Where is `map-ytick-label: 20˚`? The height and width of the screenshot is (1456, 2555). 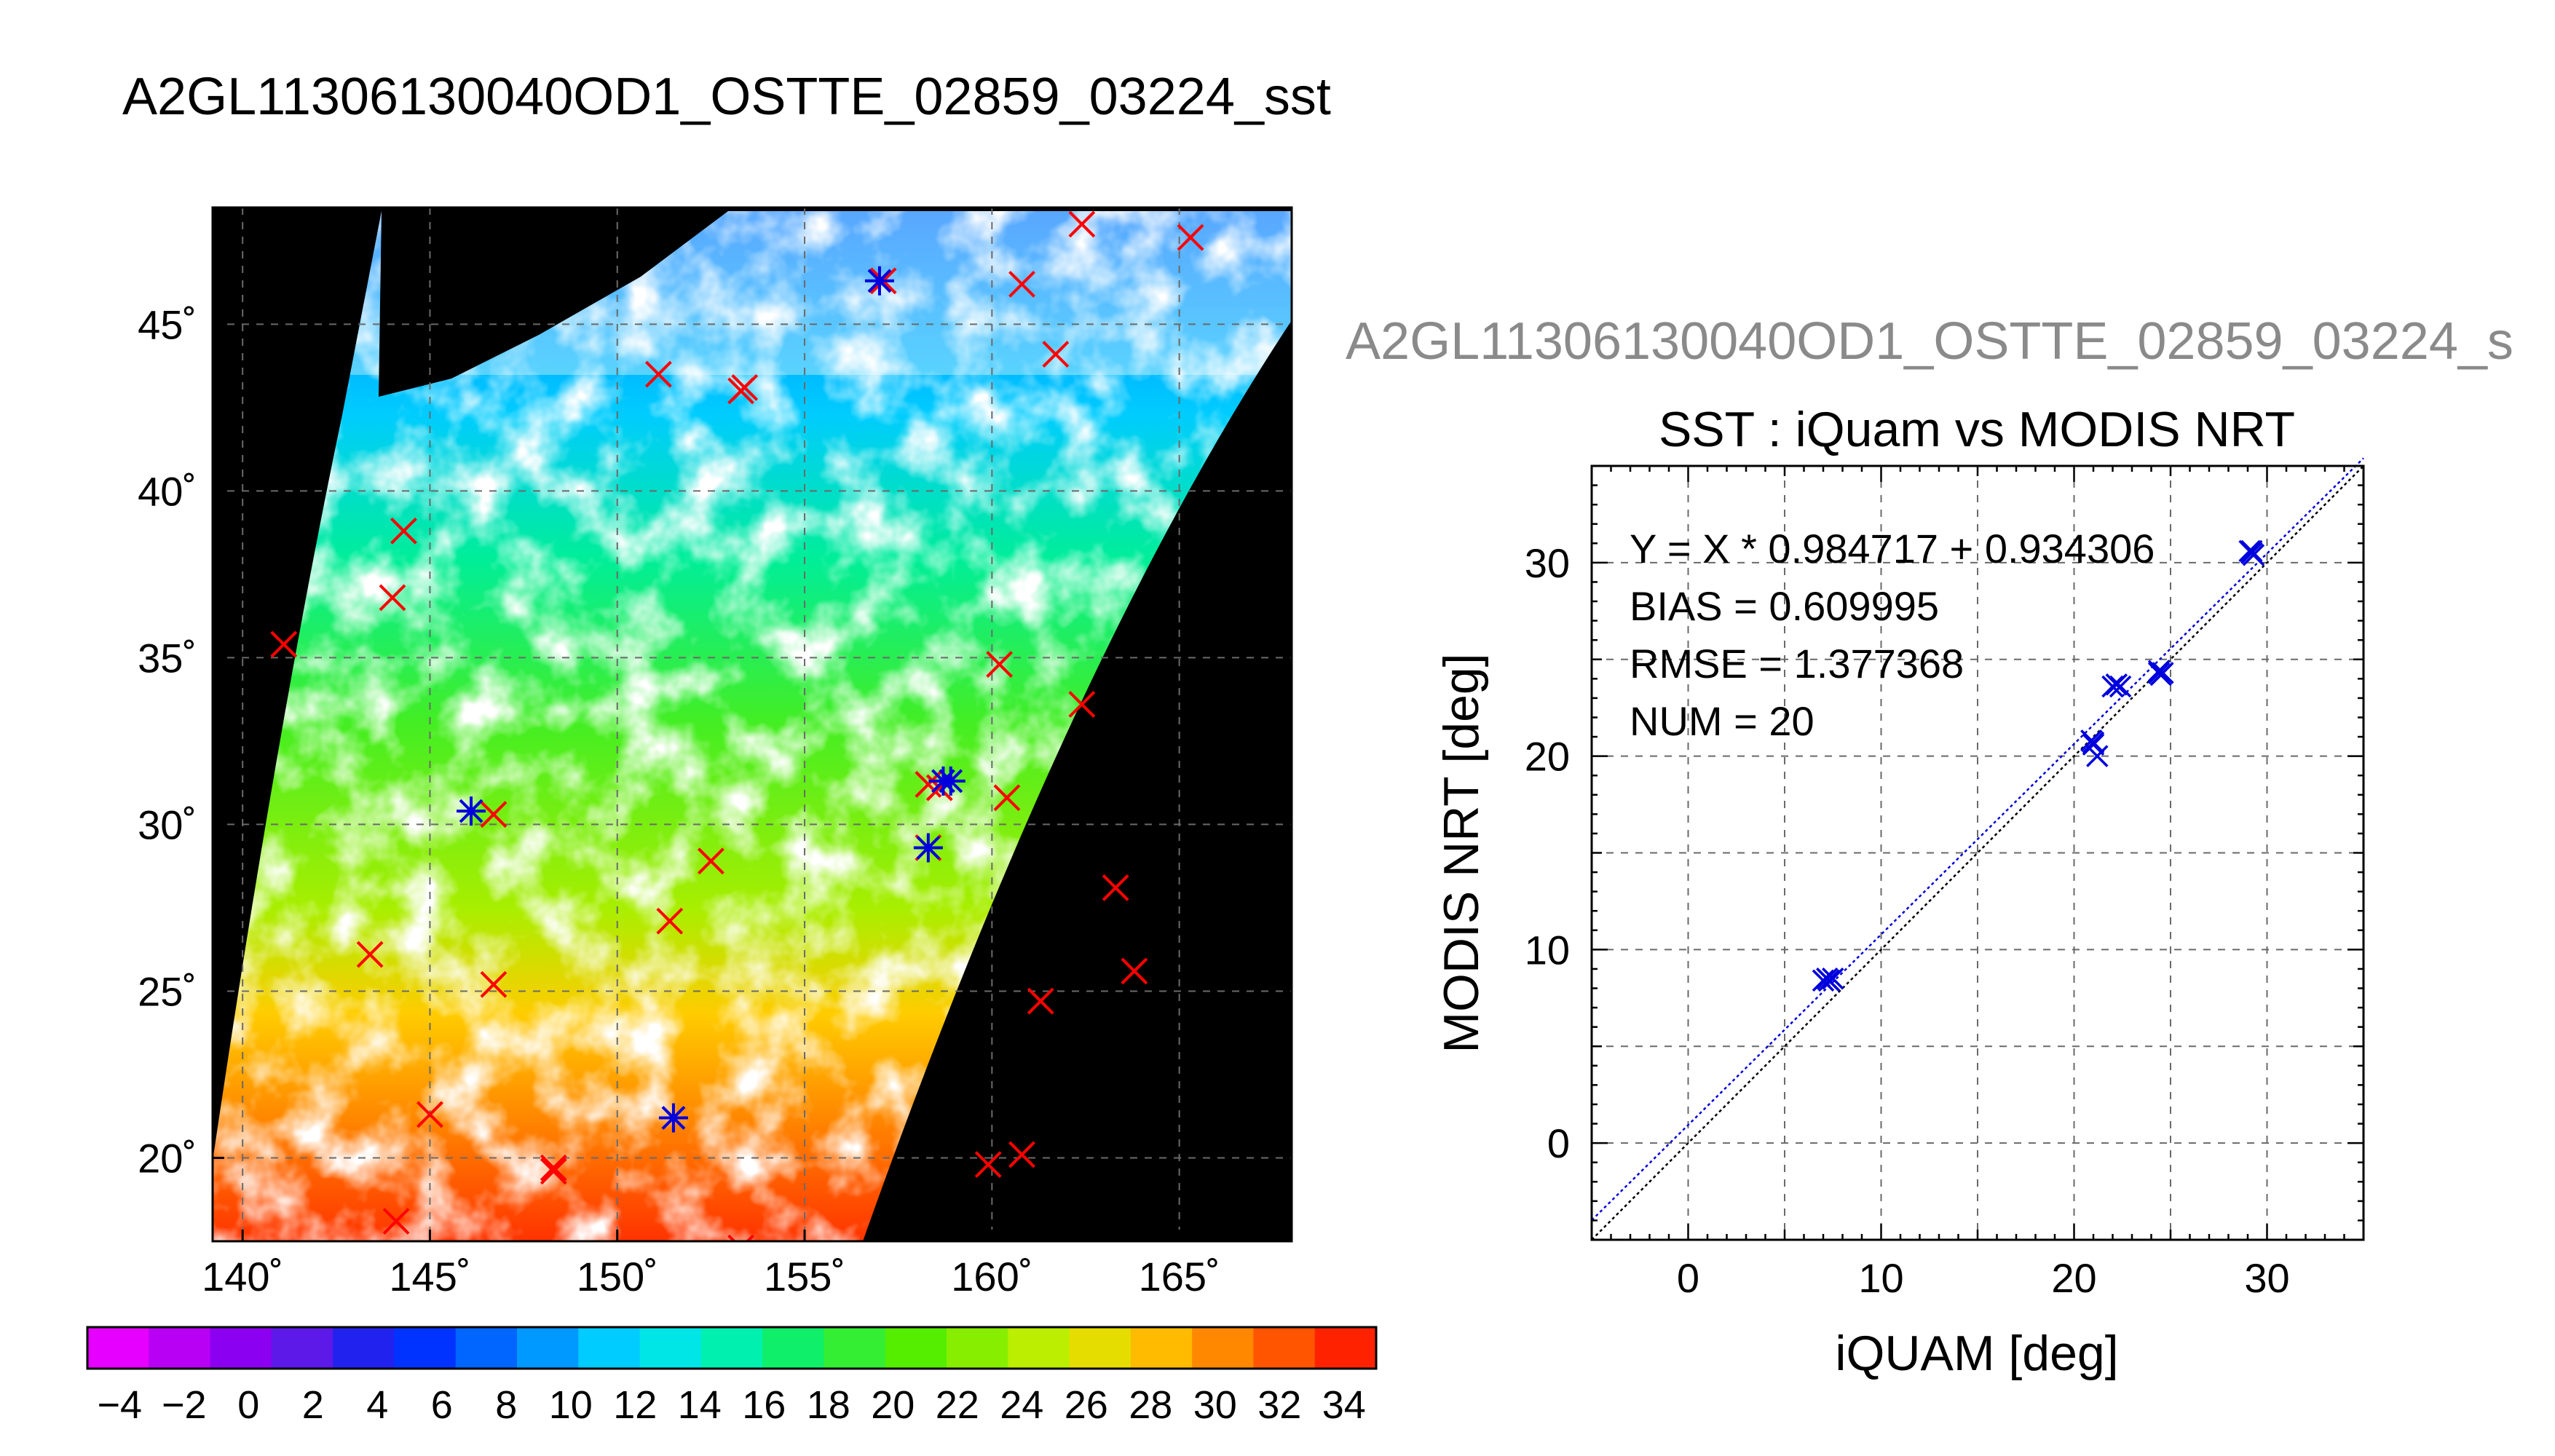 map-ytick-label: 20˚ is located at coordinates (167, 1158).